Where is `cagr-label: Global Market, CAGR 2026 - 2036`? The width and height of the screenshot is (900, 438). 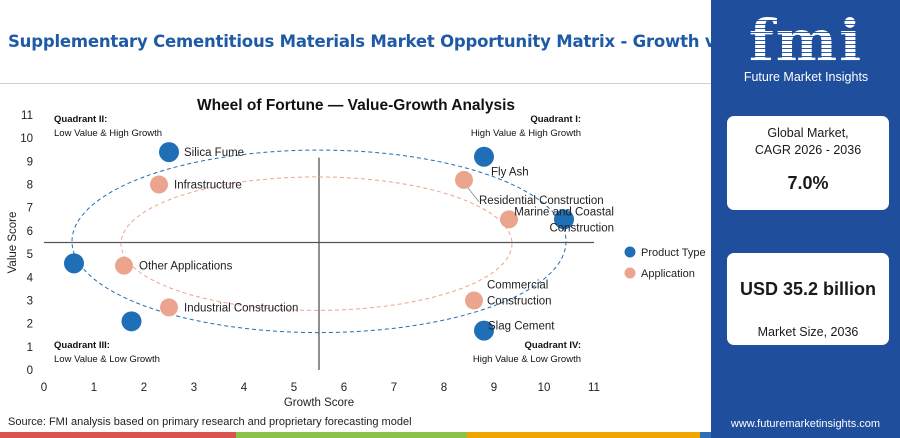
cagr-label: Global Market, CAGR 2026 - 2036 is located at coordinates (808, 137).